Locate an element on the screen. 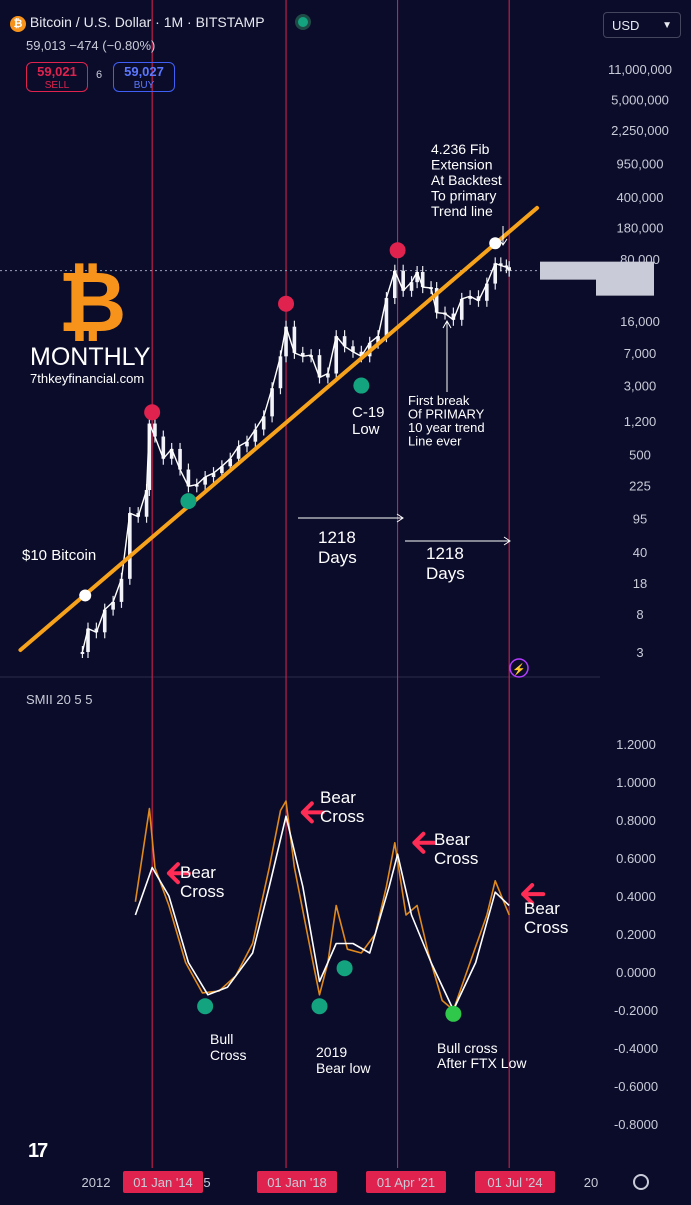  smi-axis-tick-3: 0.8000 is located at coordinates (636, 820).